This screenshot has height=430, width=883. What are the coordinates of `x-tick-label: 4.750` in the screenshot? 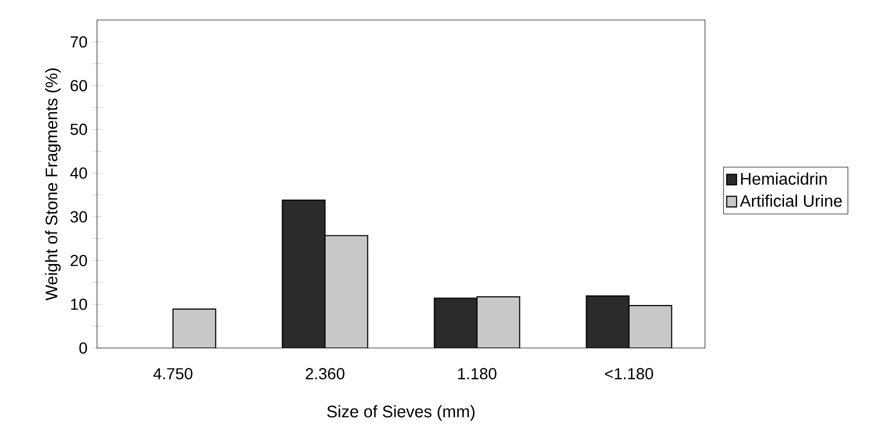 It's located at (172, 374).